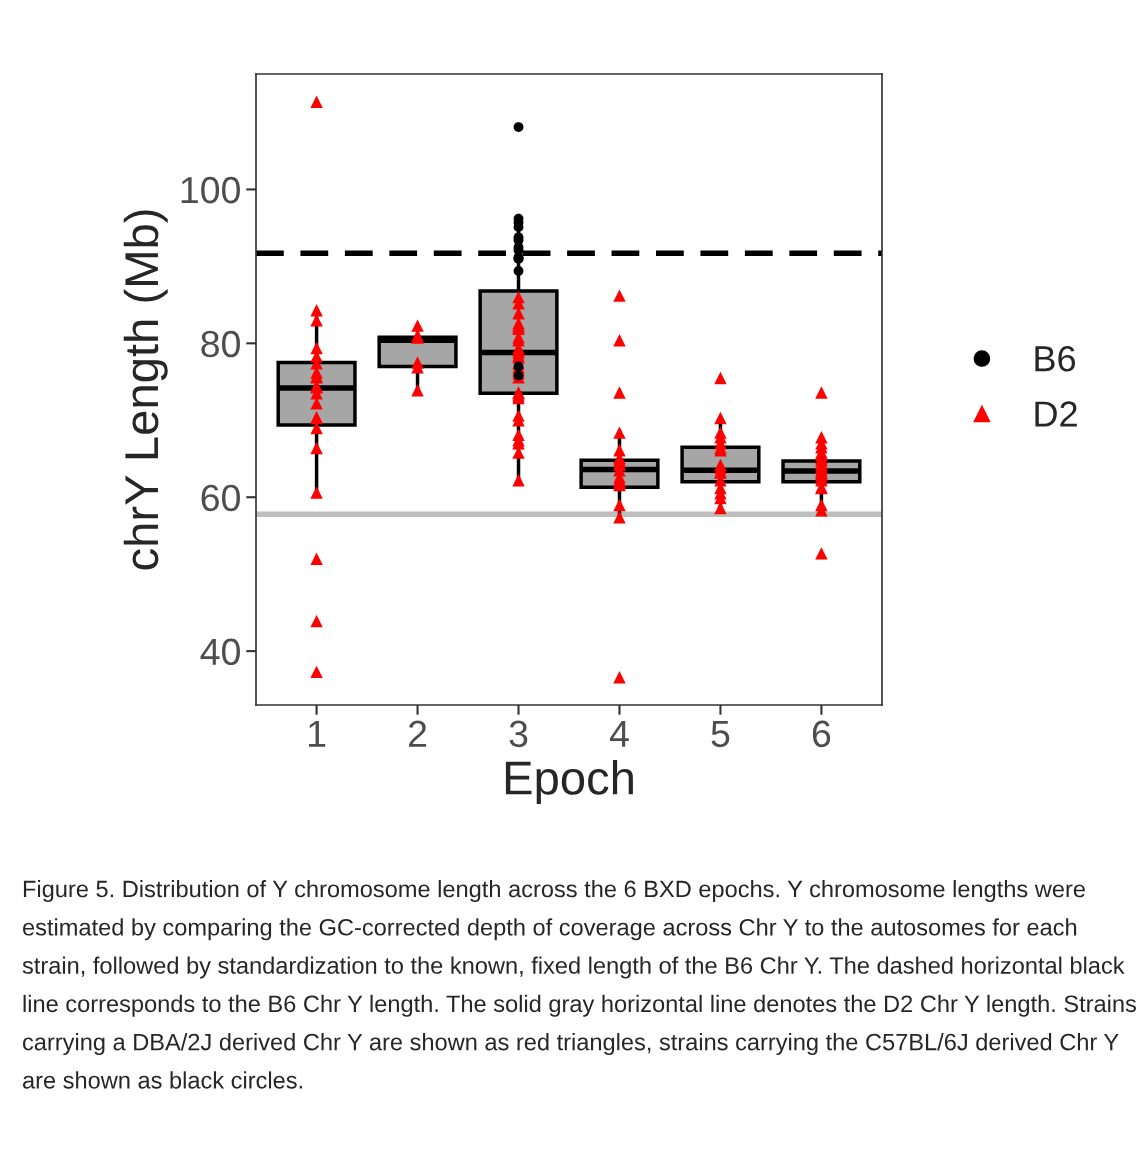  I want to click on y-tick-label: 60, so click(220, 498).